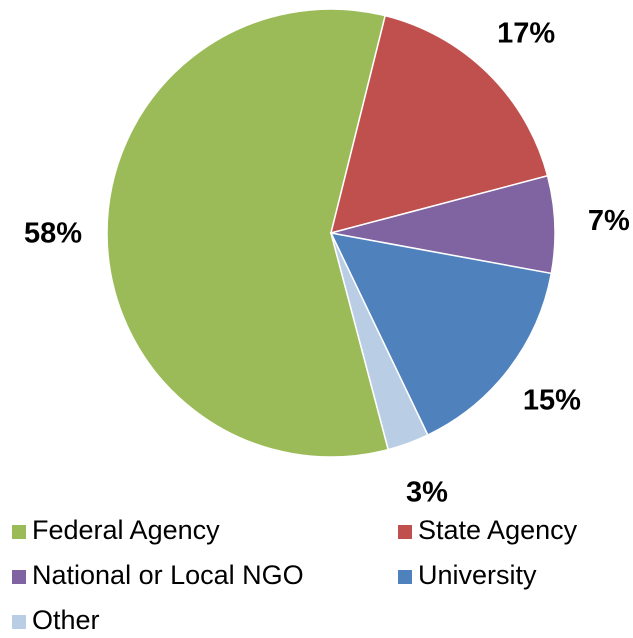 The image size is (633, 638). What do you see at coordinates (609, 221) in the screenshot?
I see `data-label: 7%` at bounding box center [609, 221].